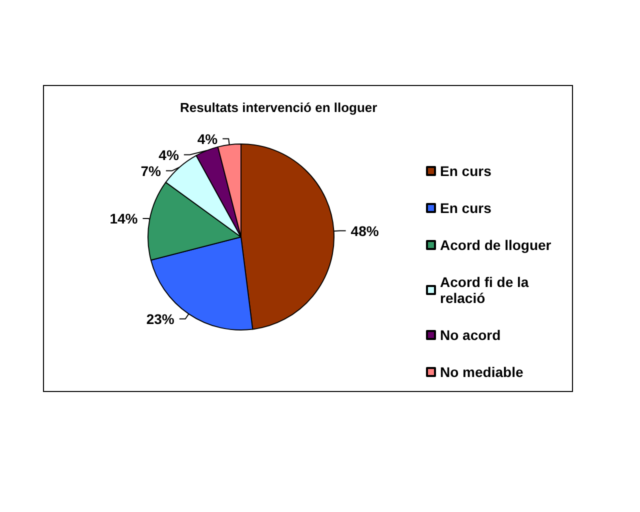 The image size is (640, 512). Describe the element at coordinates (496, 245) in the screenshot. I see `legend-label: Acord de lloguer` at that location.